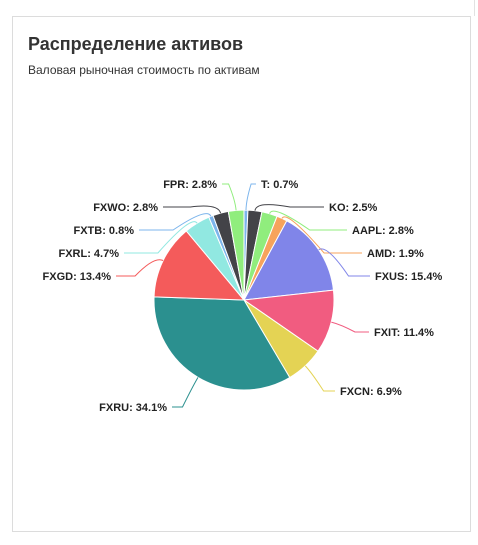 This screenshot has height=545, width=478. What do you see at coordinates (236, 255) in the screenshot?
I see `pie-slice-fpr` at bounding box center [236, 255].